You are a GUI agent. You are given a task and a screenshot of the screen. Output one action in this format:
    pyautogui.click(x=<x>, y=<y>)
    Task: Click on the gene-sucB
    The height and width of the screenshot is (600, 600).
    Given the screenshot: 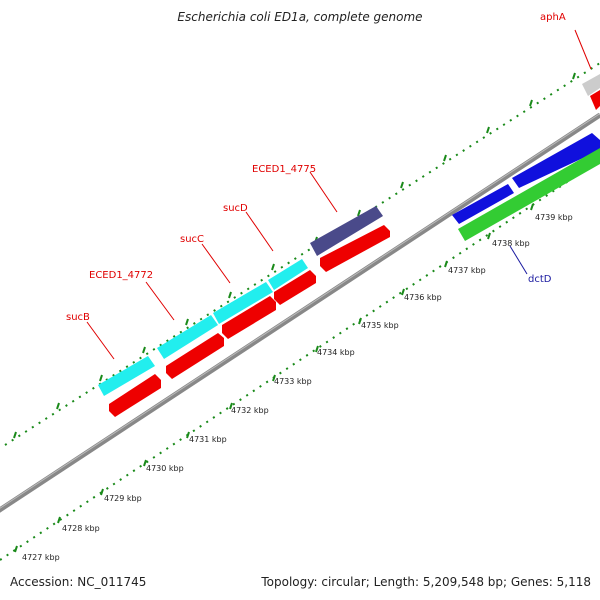 What is the action you would take?
    pyautogui.click(x=126, y=376)
    